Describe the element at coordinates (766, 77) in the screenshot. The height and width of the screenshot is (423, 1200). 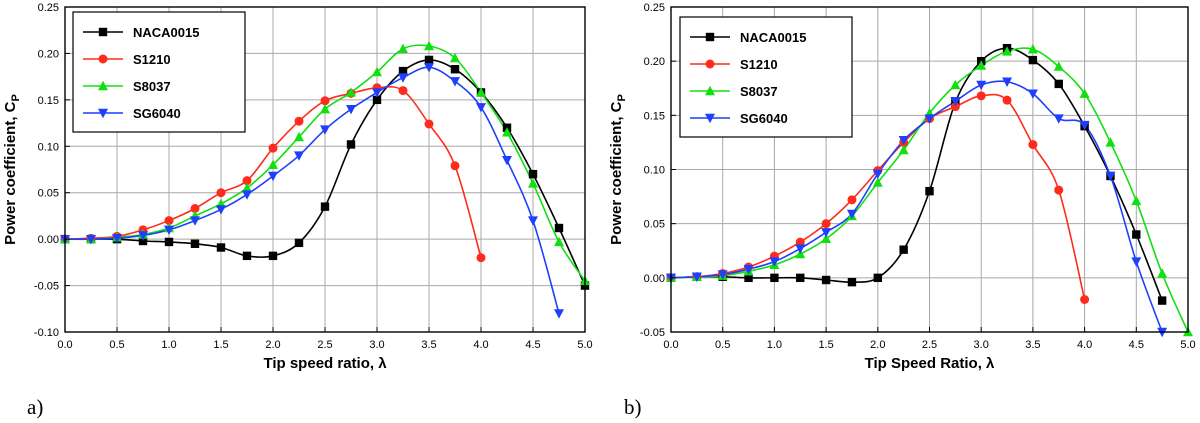
I see `legend: NACA0015 S1210 S8037 SG6040` at that location.